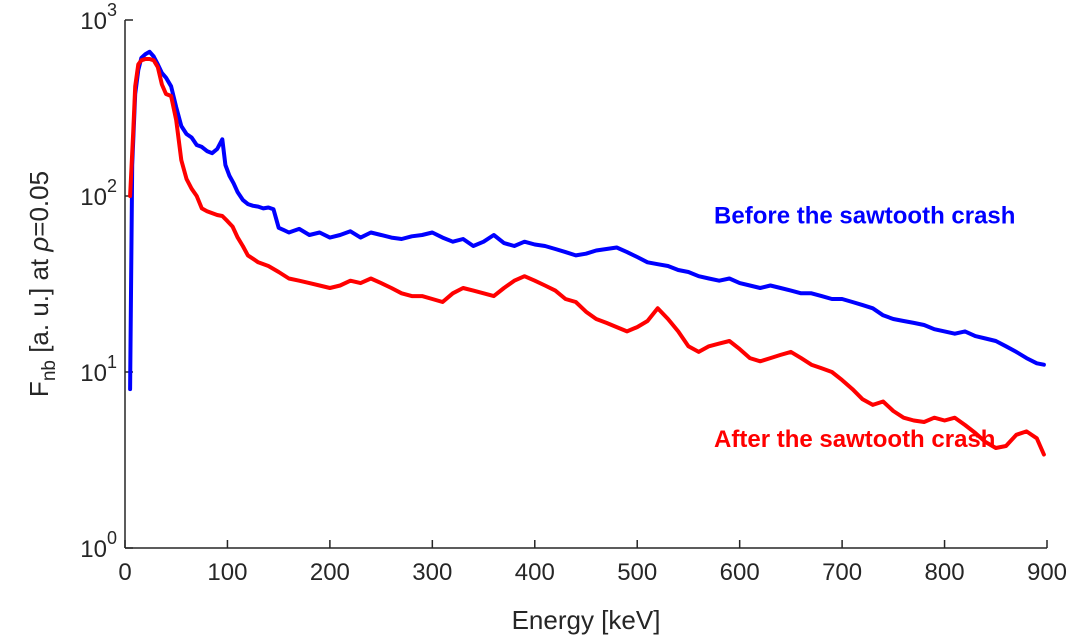  What do you see at coordinates (112, 186) in the screenshot?
I see `y-tick-exponent: 2` at bounding box center [112, 186].